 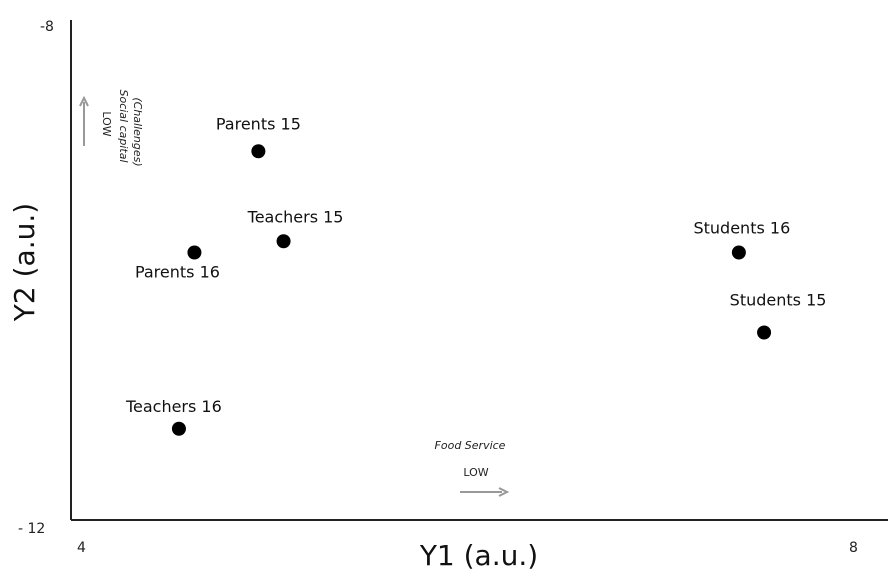 What do you see at coordinates (853, 548) in the screenshot?
I see `x-tick-label-right: 8` at bounding box center [853, 548].